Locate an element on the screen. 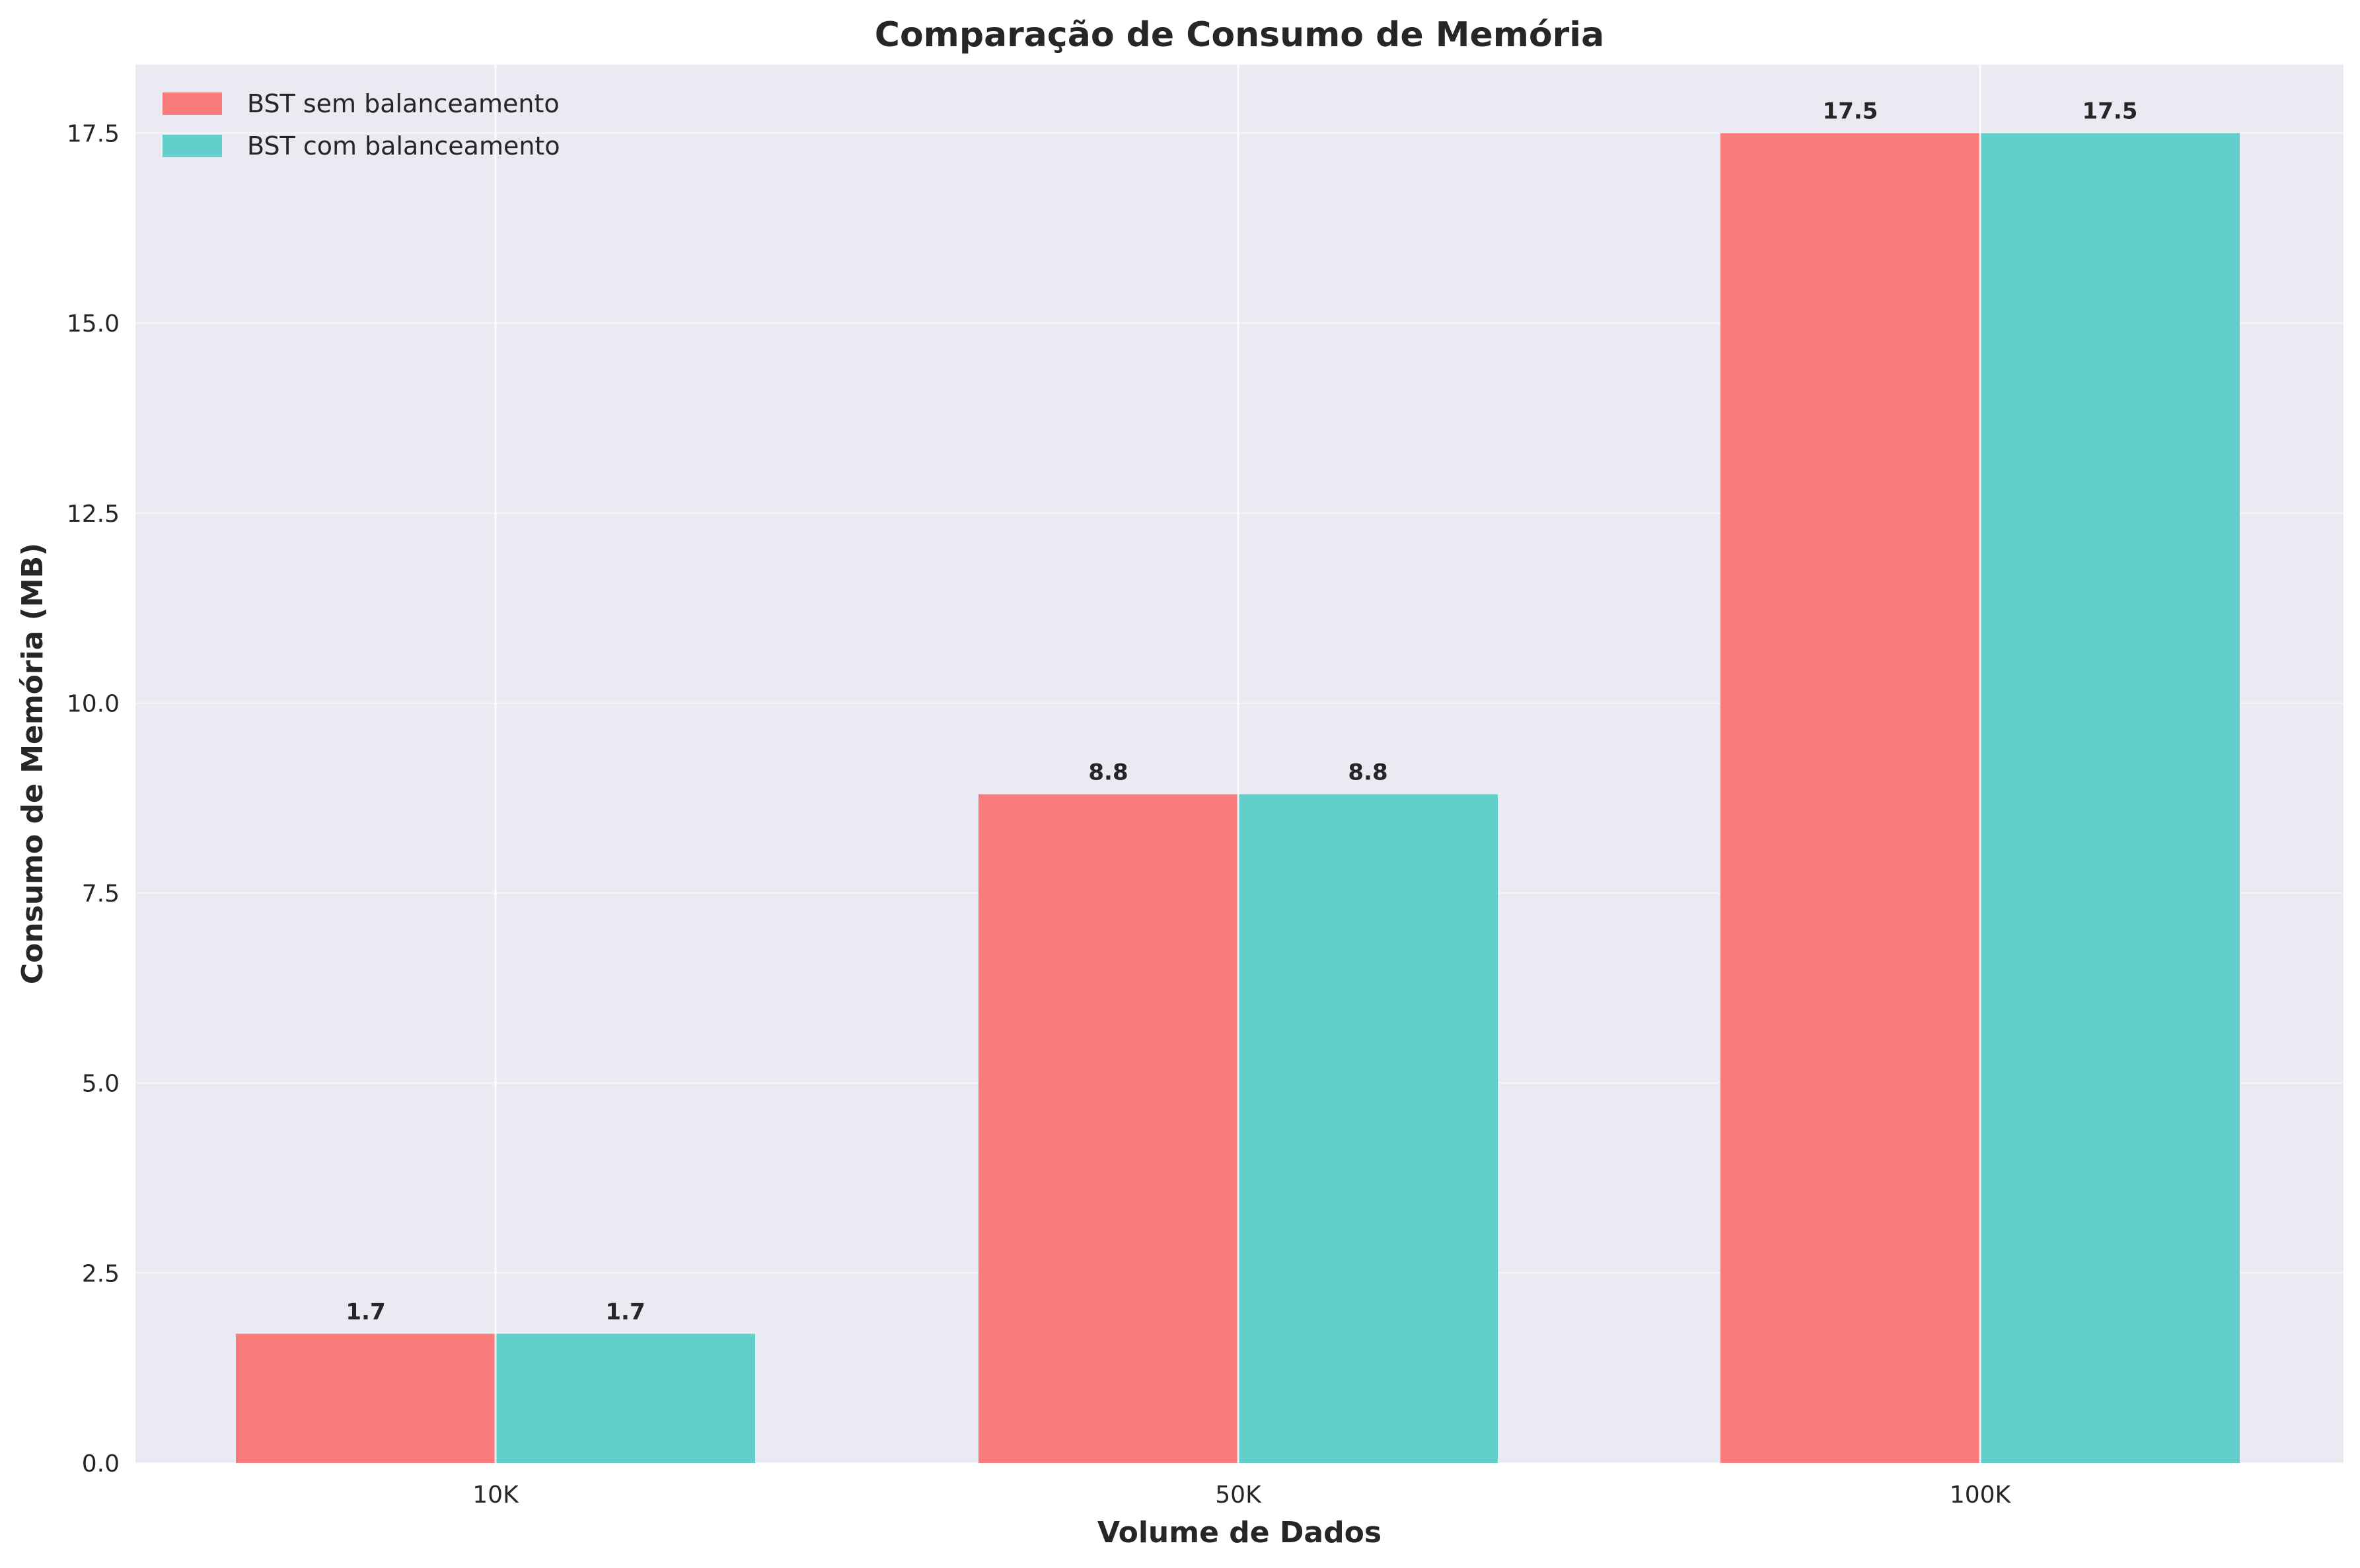 This screenshot has width=2360, height=1568. y-tick-label: 17.5 is located at coordinates (93, 134).